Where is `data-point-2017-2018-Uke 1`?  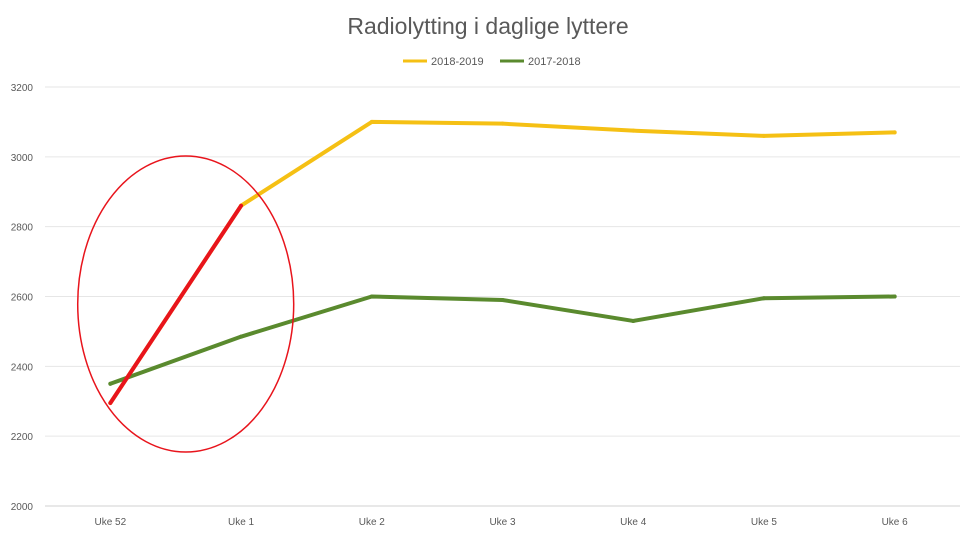
data-point-2017-2018-Uke 1 is located at coordinates (241, 336).